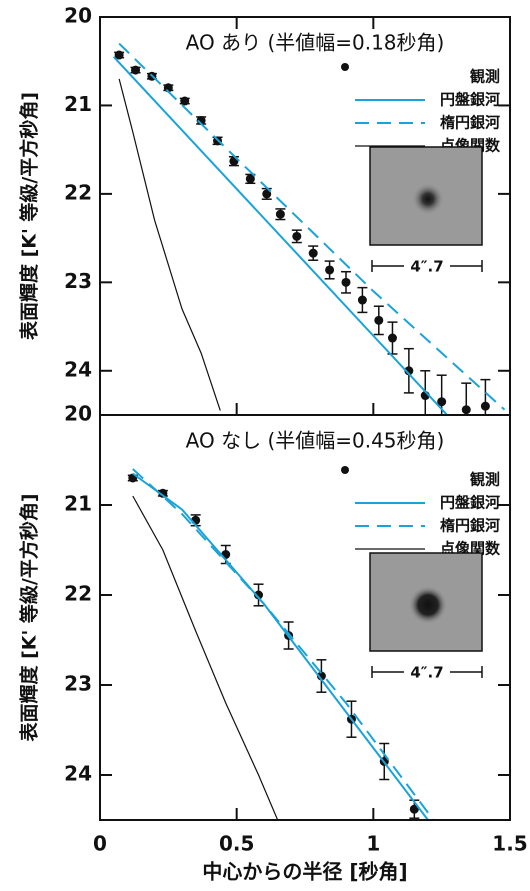  I want to click on x-tick-label: 1.5, so click(509, 844).